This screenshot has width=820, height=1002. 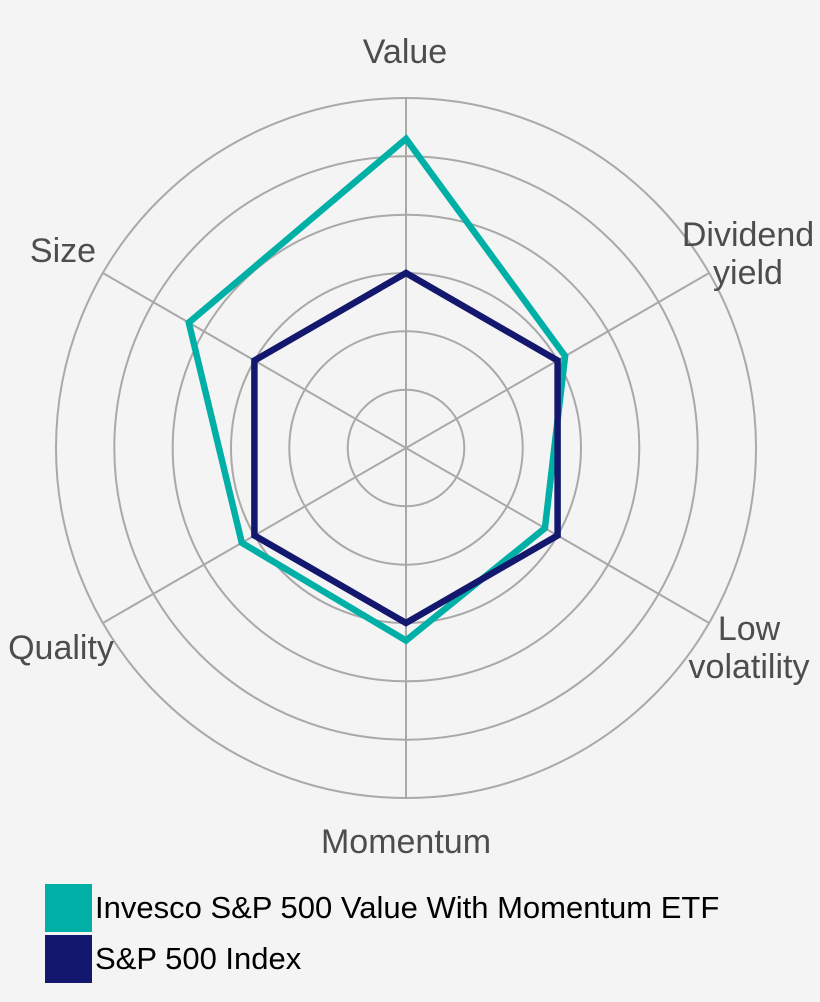 I want to click on axis-label-dividend-yield-line1: Dividend, so click(x=748, y=235).